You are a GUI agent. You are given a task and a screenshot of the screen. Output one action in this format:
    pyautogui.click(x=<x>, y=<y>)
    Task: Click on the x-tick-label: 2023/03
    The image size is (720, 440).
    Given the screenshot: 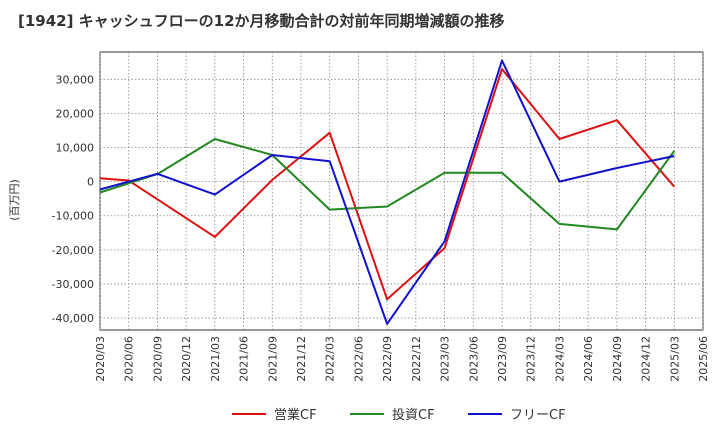 What is the action you would take?
    pyautogui.click(x=445, y=359)
    